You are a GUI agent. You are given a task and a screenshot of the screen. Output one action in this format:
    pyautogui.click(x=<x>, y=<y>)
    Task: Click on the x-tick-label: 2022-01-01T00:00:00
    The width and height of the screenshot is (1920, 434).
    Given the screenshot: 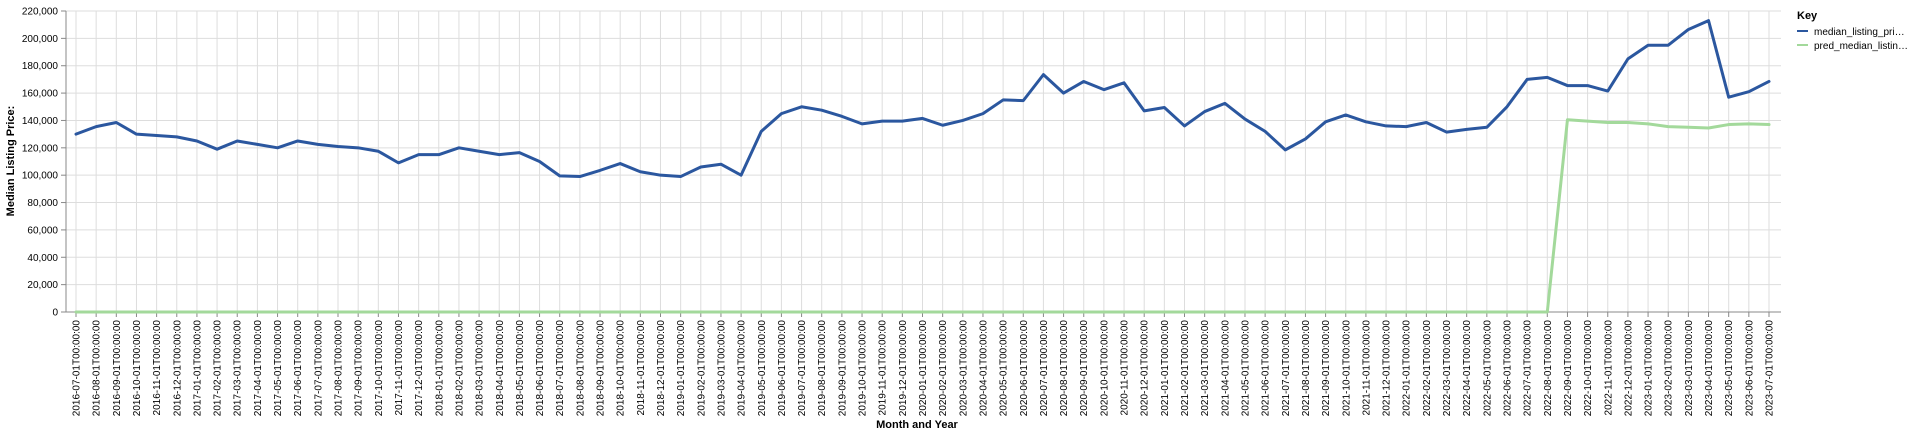 What is the action you would take?
    pyautogui.click(x=1407, y=368)
    